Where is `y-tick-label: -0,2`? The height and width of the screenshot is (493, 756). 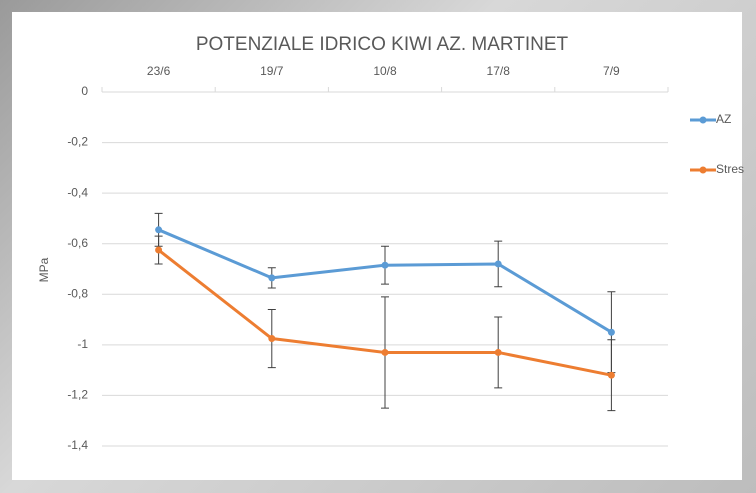 y-tick-label: -0,2 is located at coordinates (77, 142).